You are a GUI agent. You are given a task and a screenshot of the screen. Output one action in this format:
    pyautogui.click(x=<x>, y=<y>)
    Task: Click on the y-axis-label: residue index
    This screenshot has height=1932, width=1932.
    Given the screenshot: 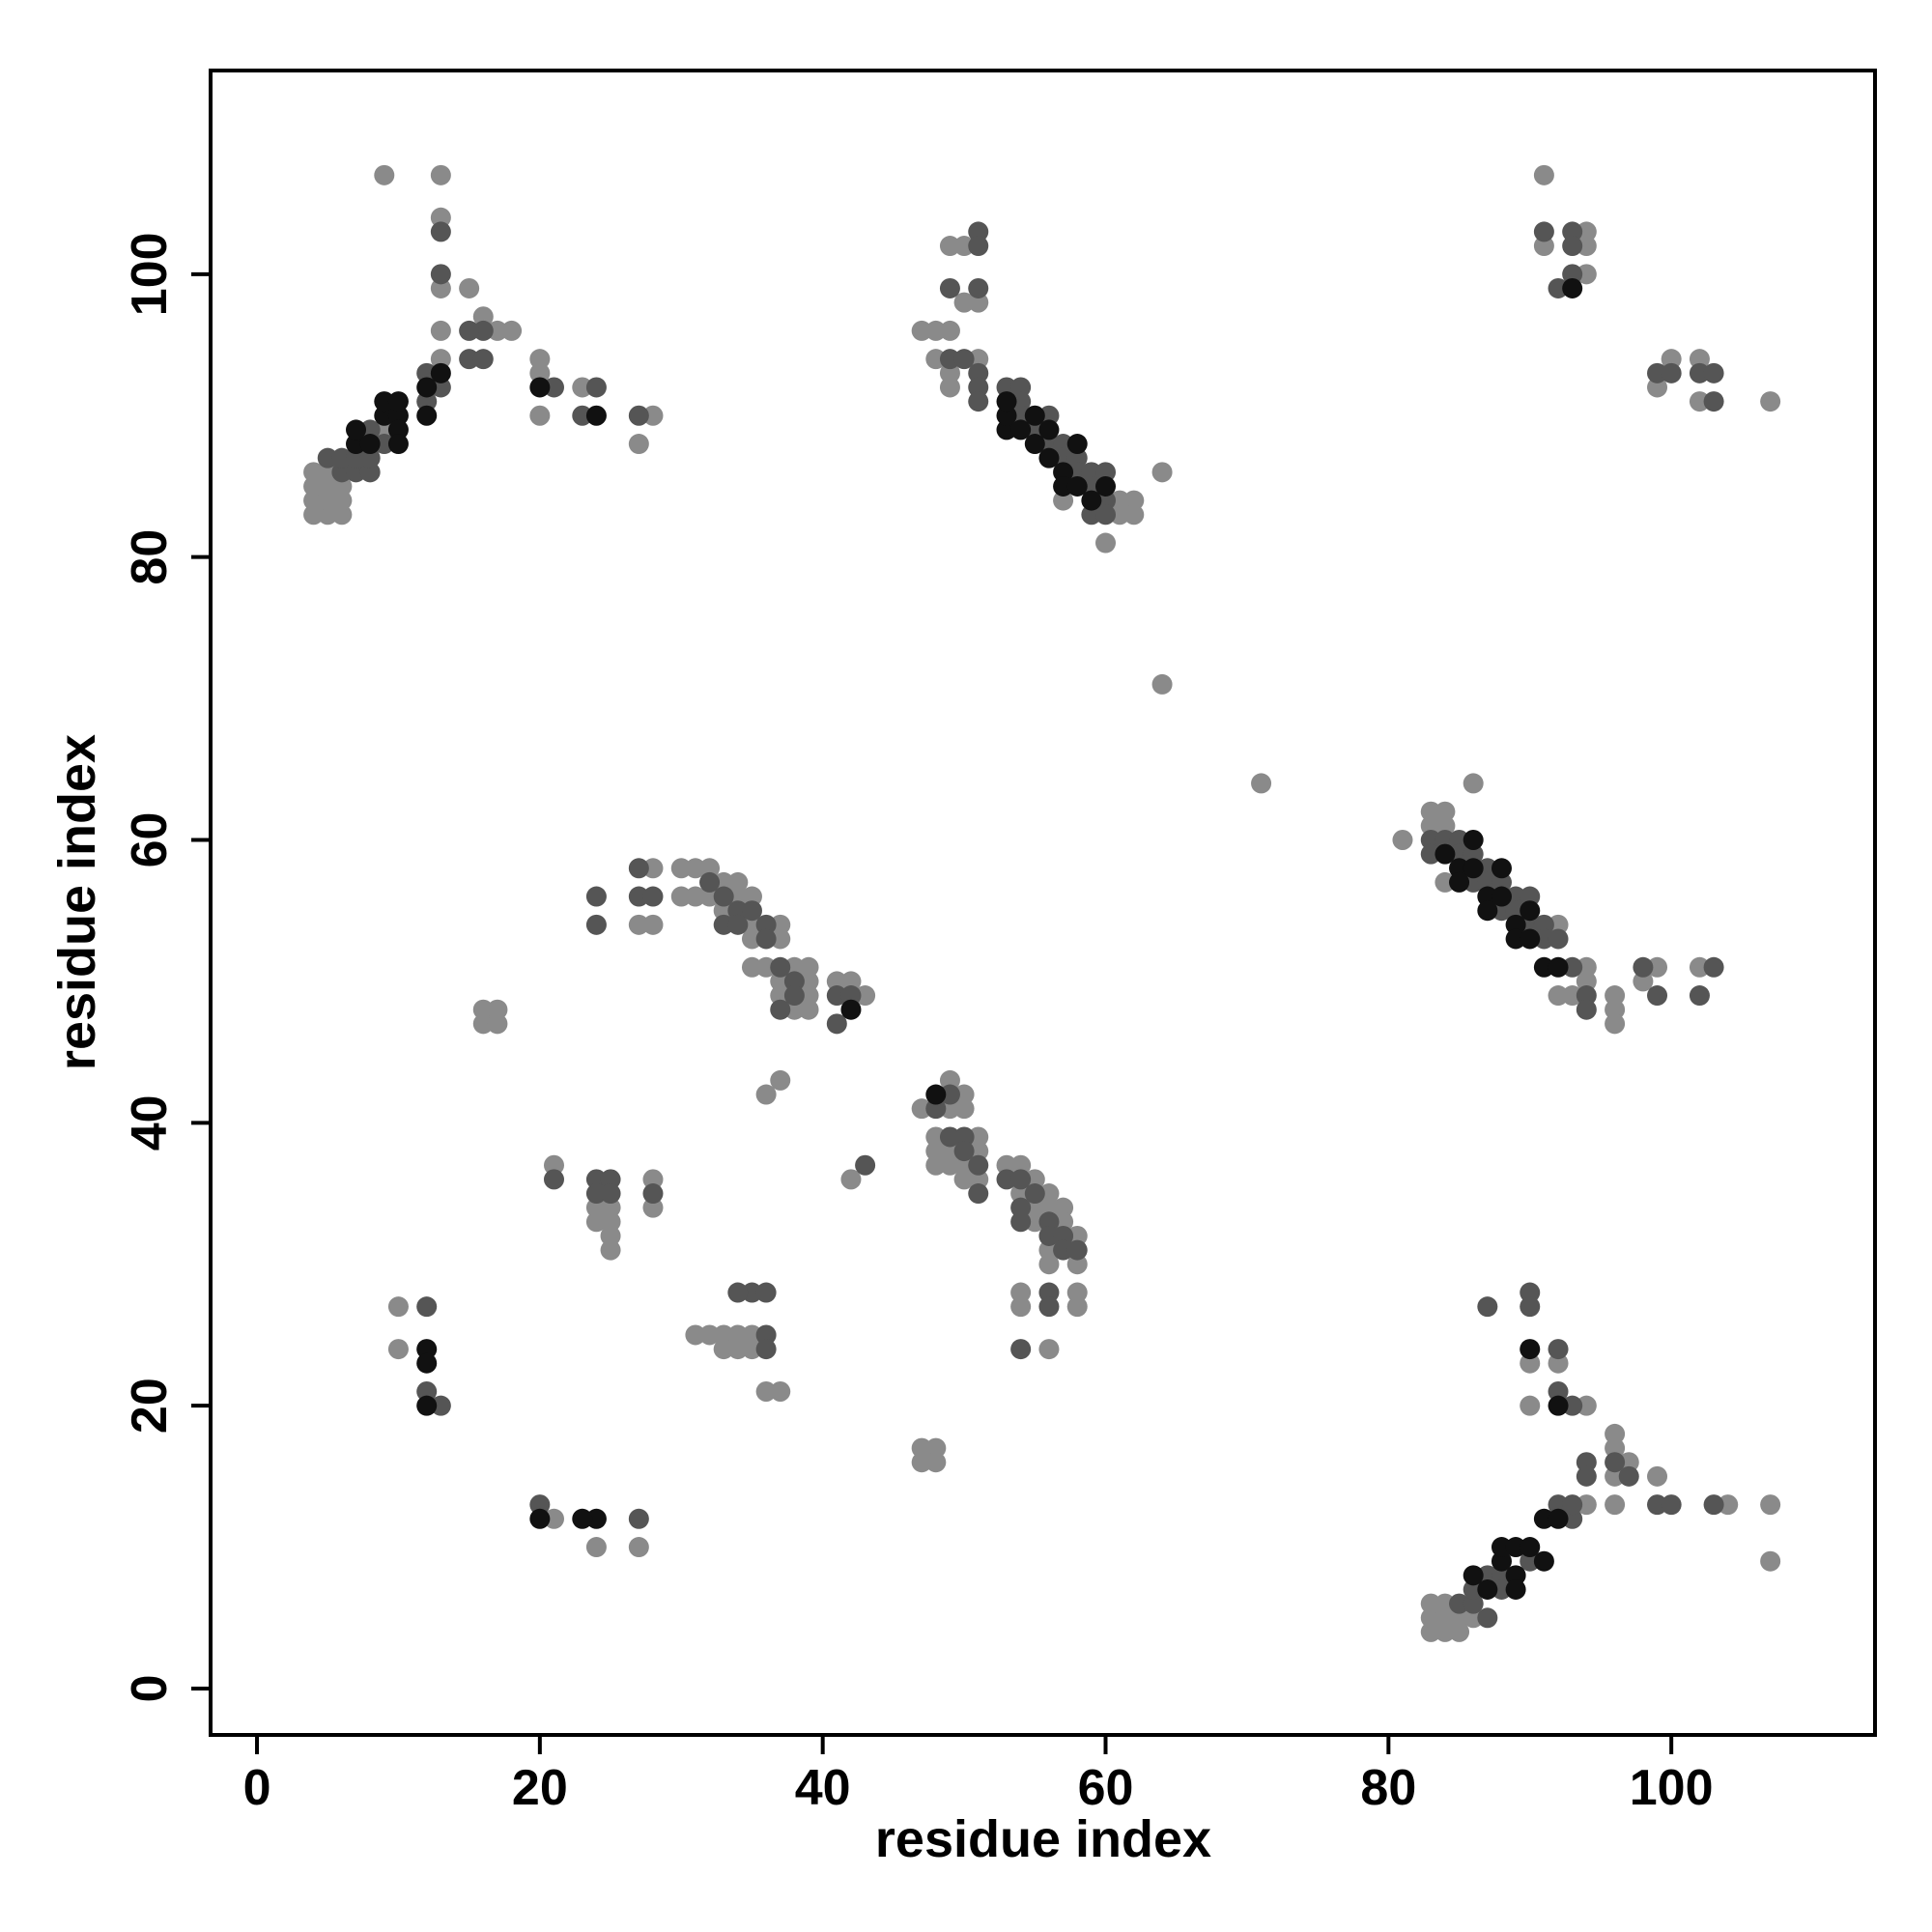 What is the action you would take?
    pyautogui.click(x=77, y=902)
    